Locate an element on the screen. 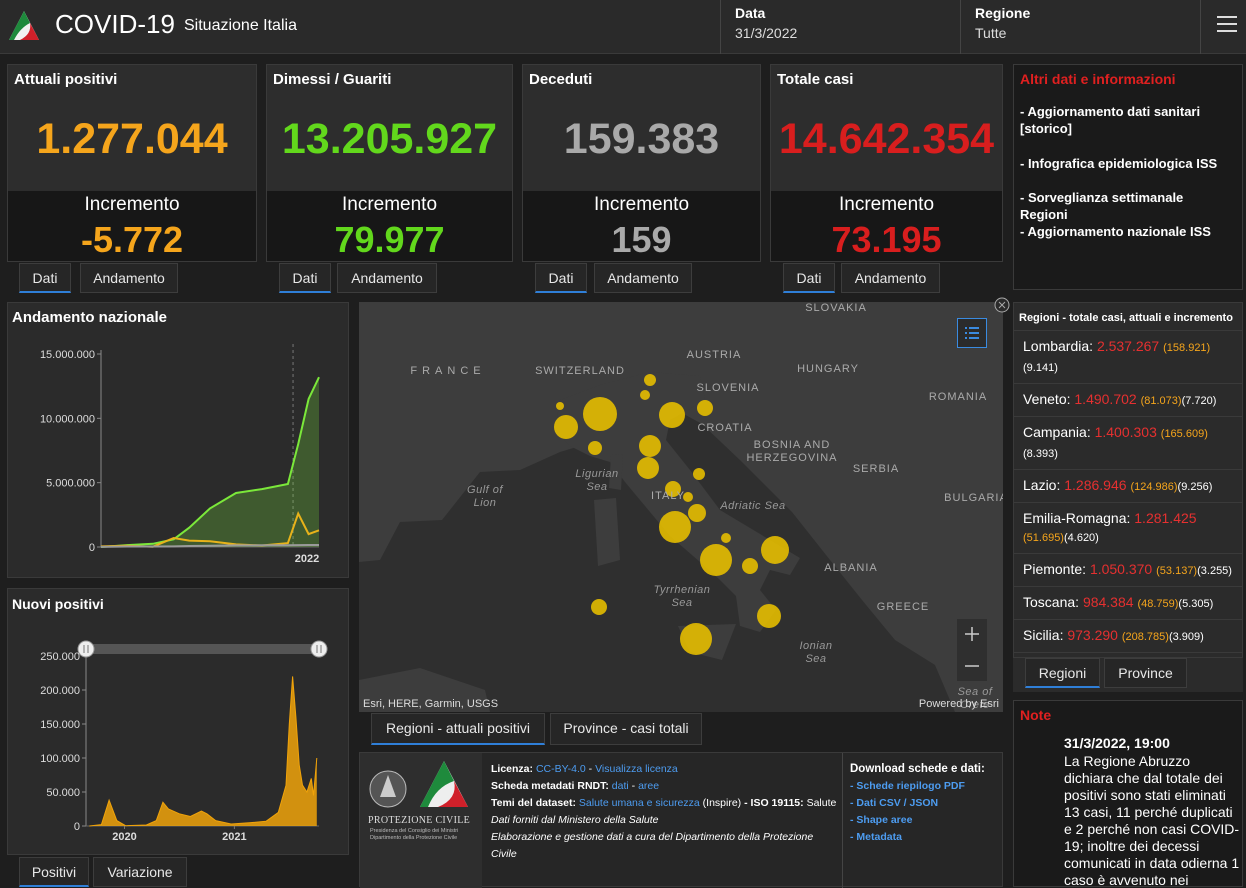  land is located at coordinates (607, 532).